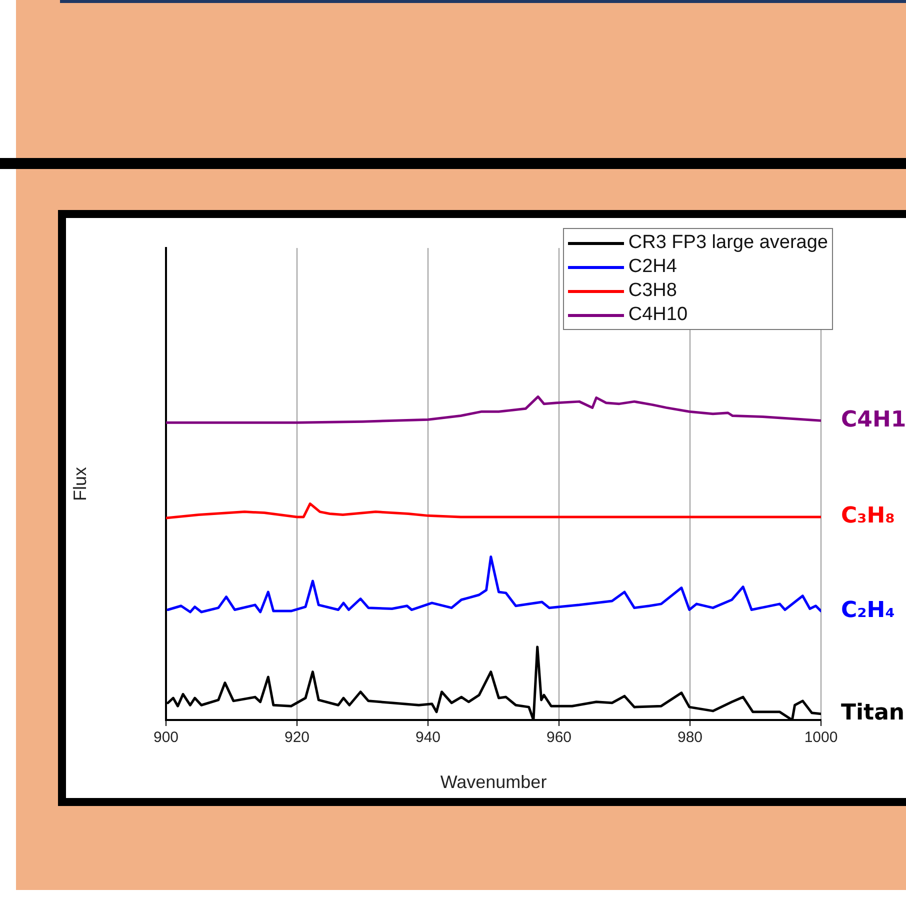 This screenshot has height=901, width=906. Describe the element at coordinates (493, 782) in the screenshot. I see `x-axis-title: Wavenumber` at that location.